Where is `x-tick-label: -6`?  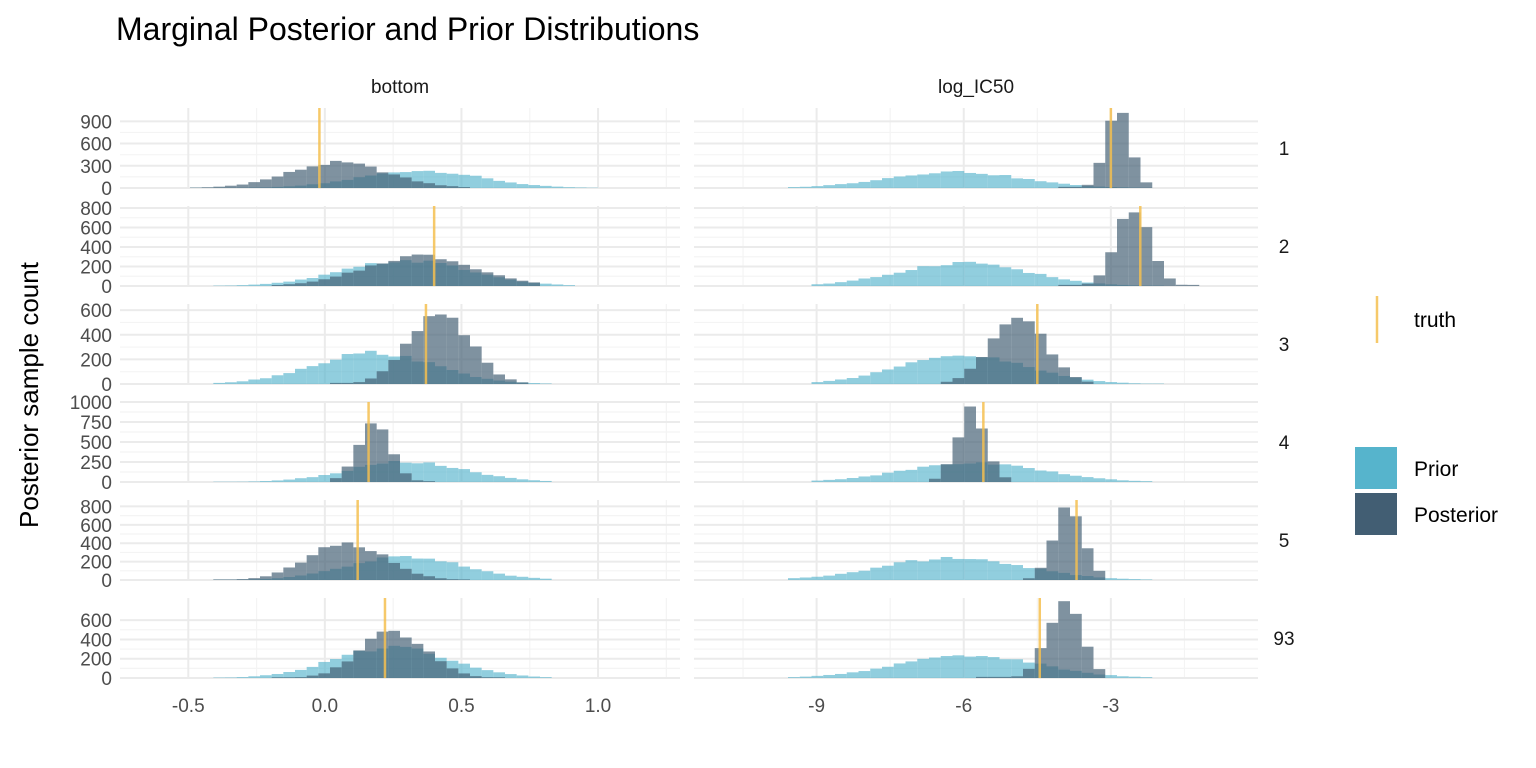
x-tick-label: -6 is located at coordinates (963, 706).